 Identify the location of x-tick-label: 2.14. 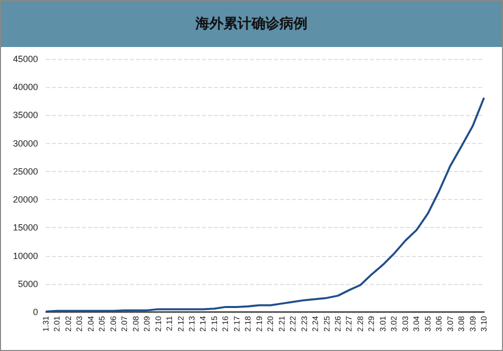
(203, 323).